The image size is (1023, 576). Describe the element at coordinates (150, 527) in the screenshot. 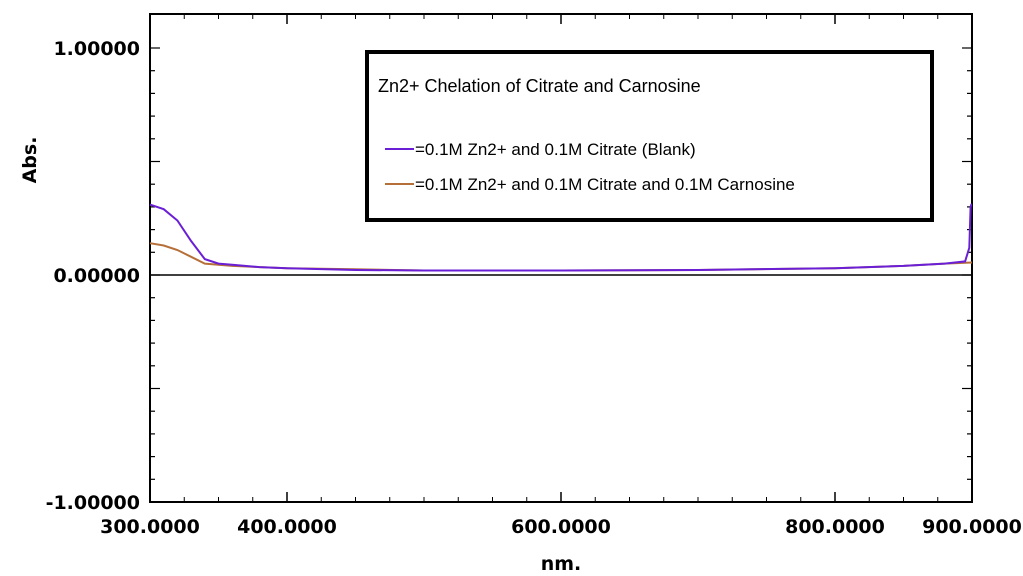

I see `x-tick-label: 300.0000` at that location.